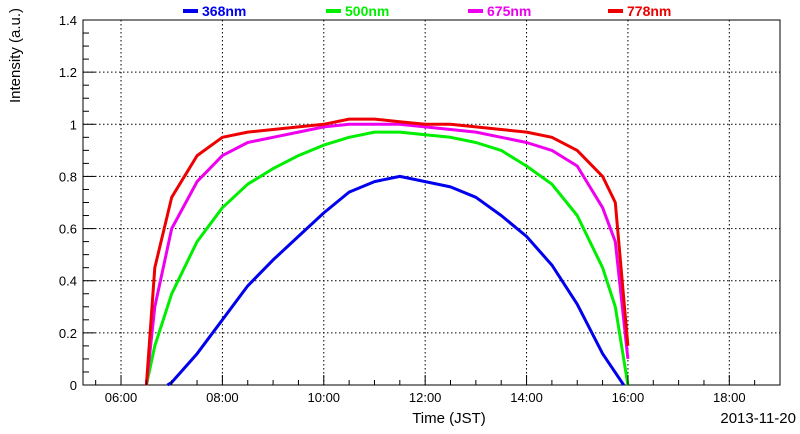  What do you see at coordinates (68, 20) in the screenshot?
I see `y-tick-label: 1.4` at bounding box center [68, 20].